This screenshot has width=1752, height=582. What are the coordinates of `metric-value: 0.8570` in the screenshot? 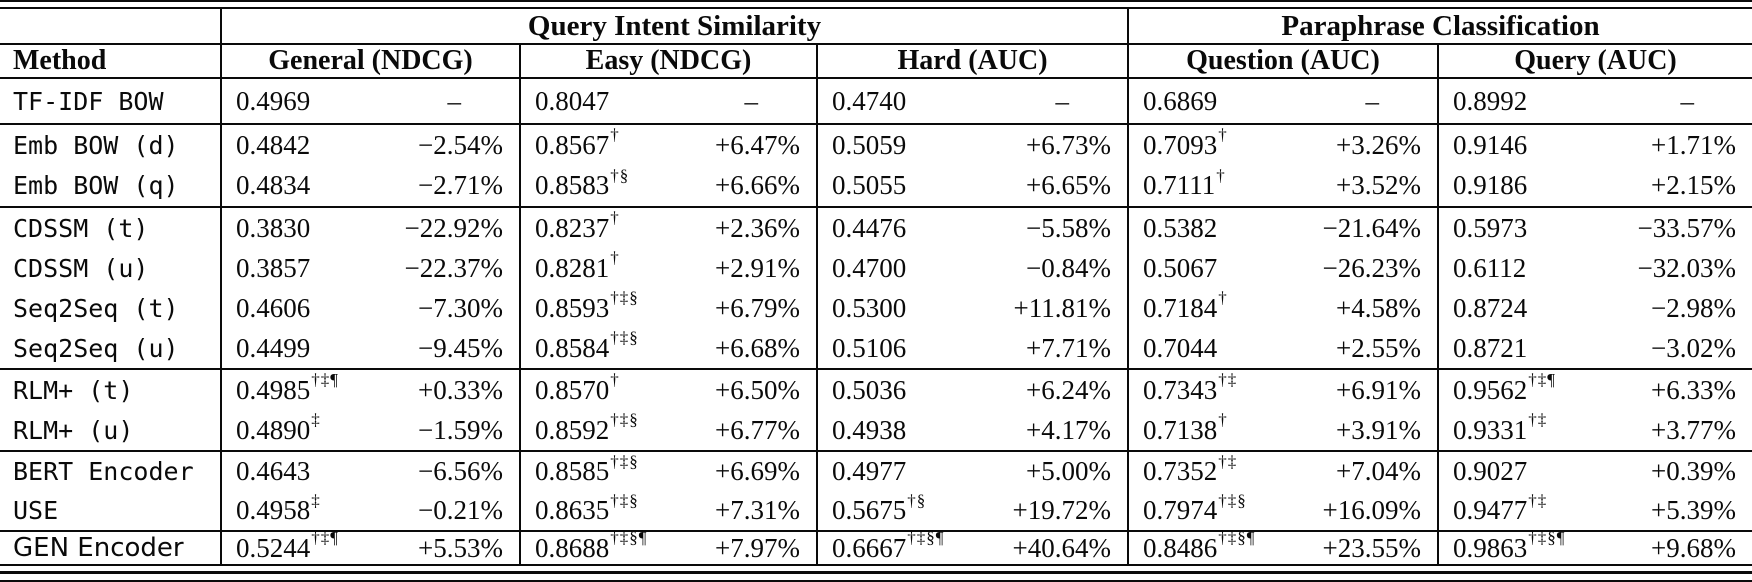 It's located at (572, 389).